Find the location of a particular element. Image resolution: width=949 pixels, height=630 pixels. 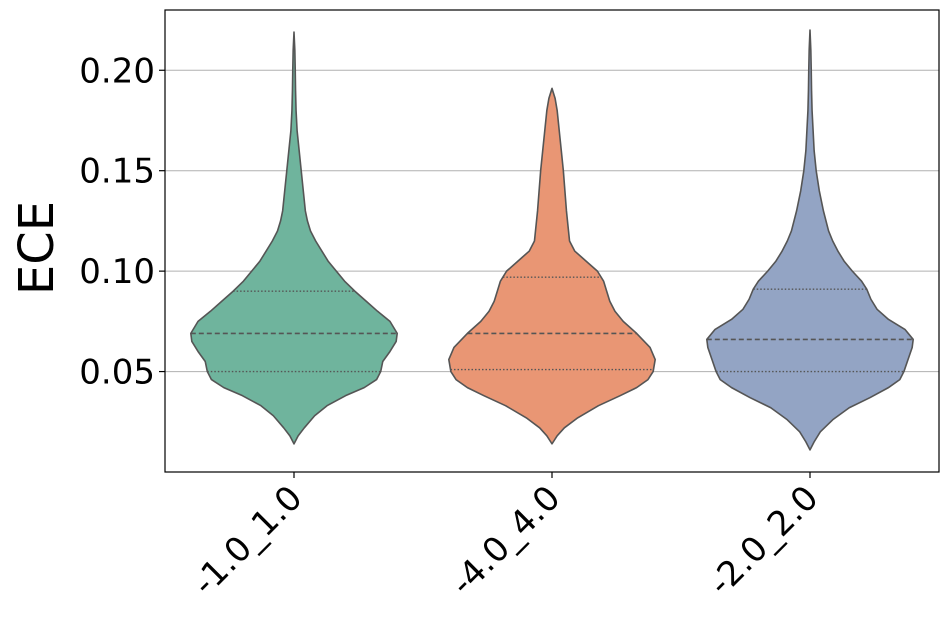

y-axis-ticks: 0.05 0.10 0.15 0.20 is located at coordinates (122, 222).